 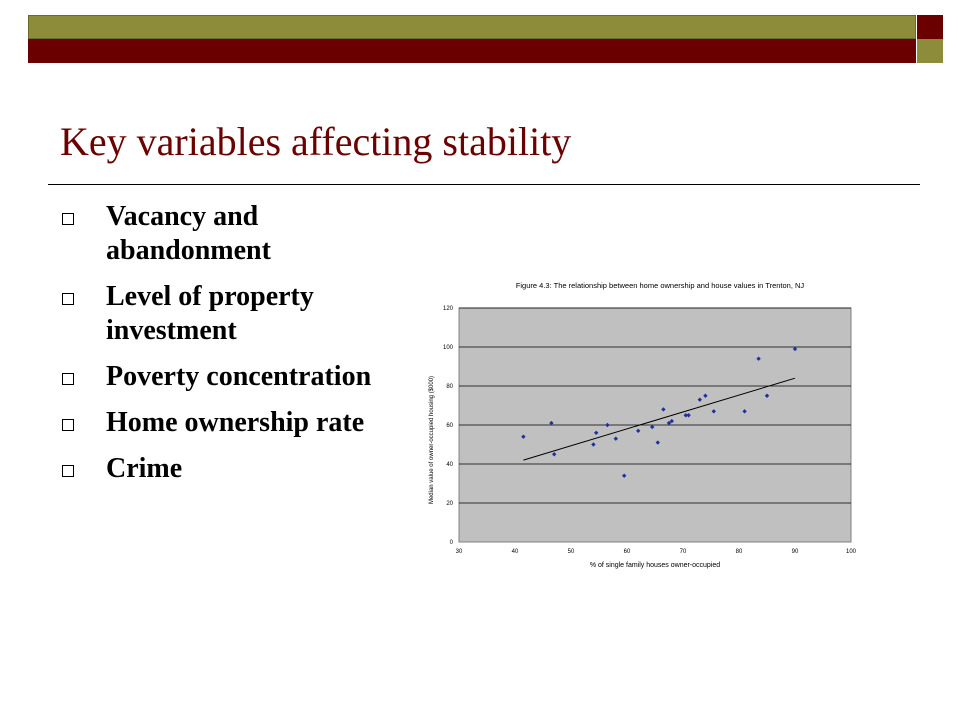 I want to click on corner-decoration, so click(x=930, y=39).